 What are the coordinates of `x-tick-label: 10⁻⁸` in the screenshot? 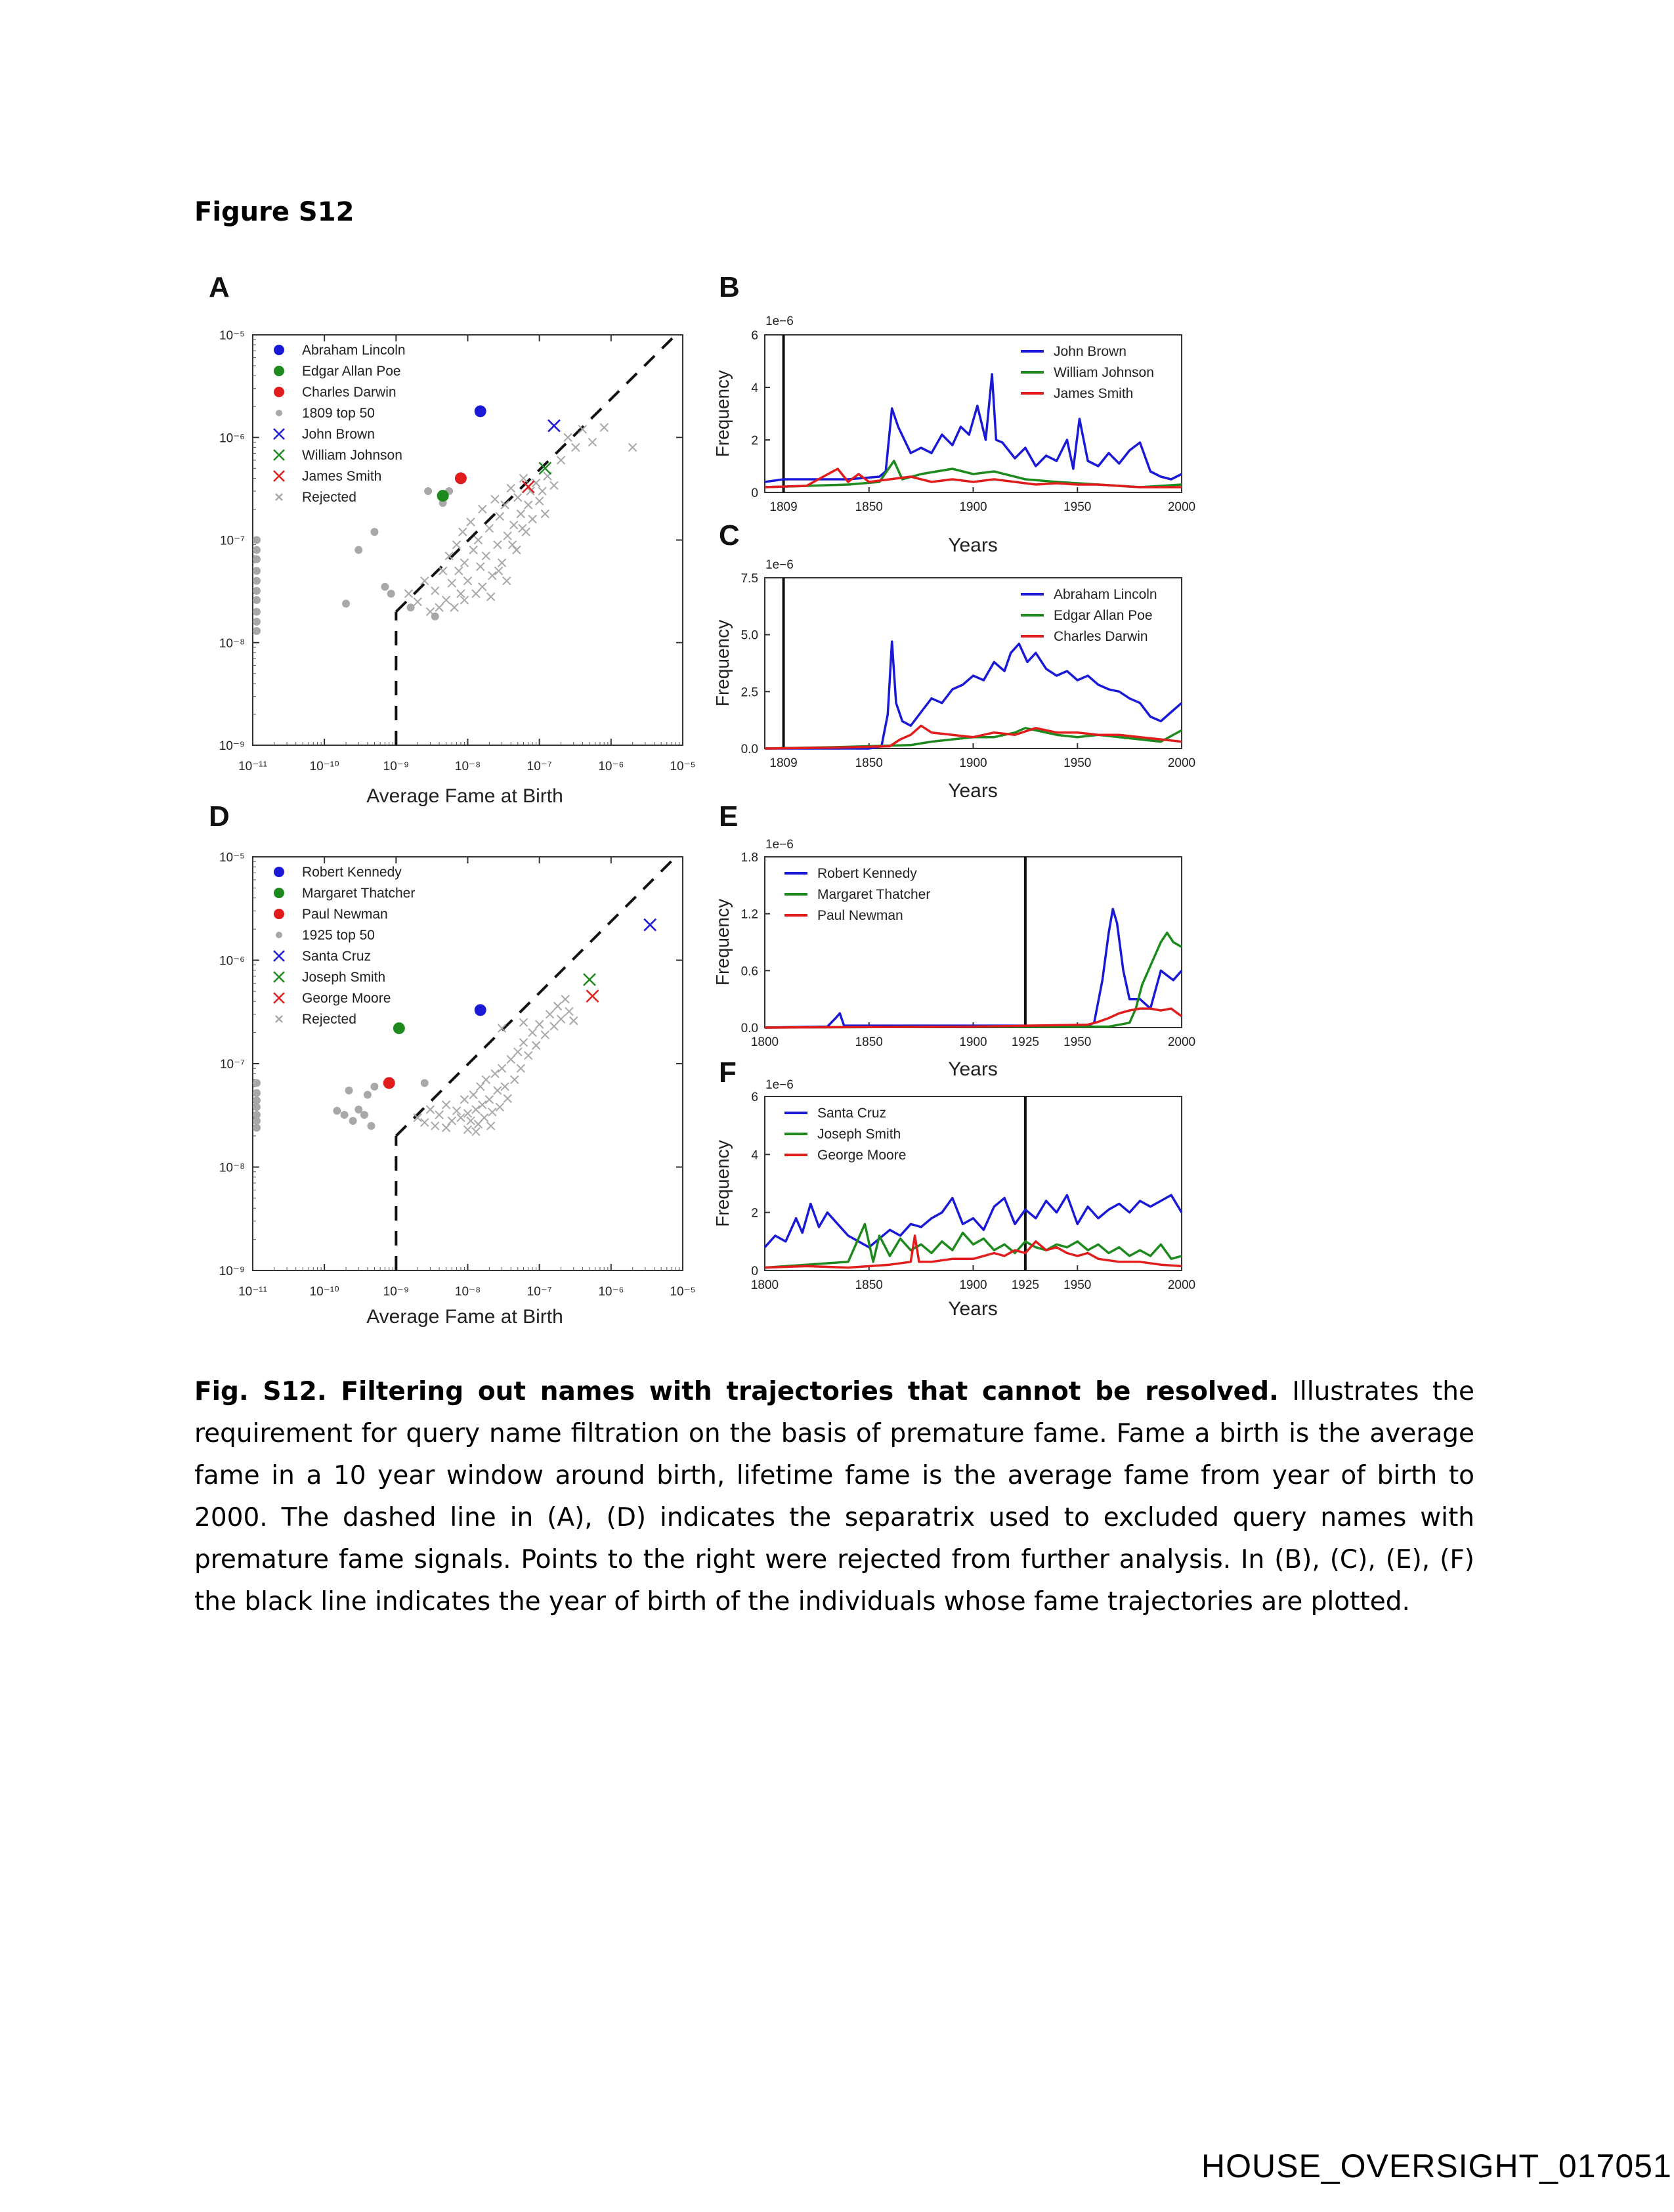 It's located at (468, 1292).